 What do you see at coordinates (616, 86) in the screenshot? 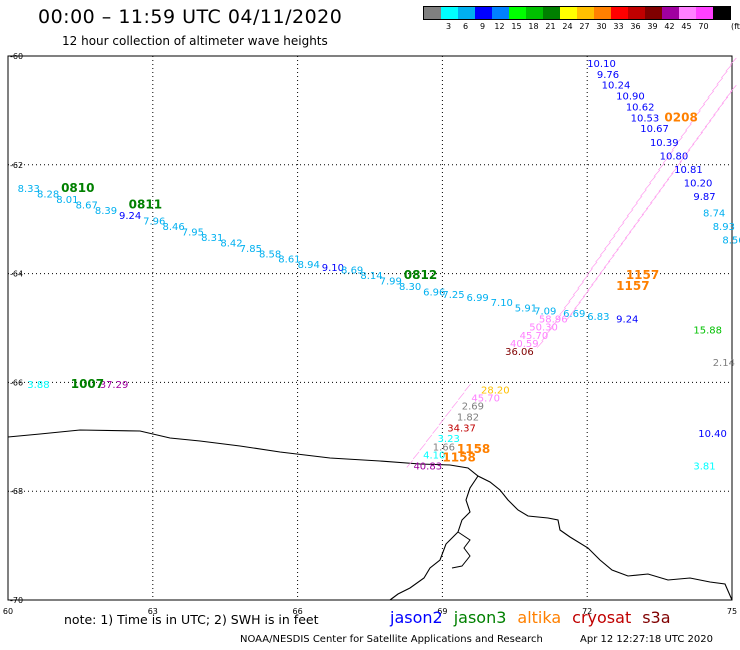
I see `swh-value: 10.24` at bounding box center [616, 86].